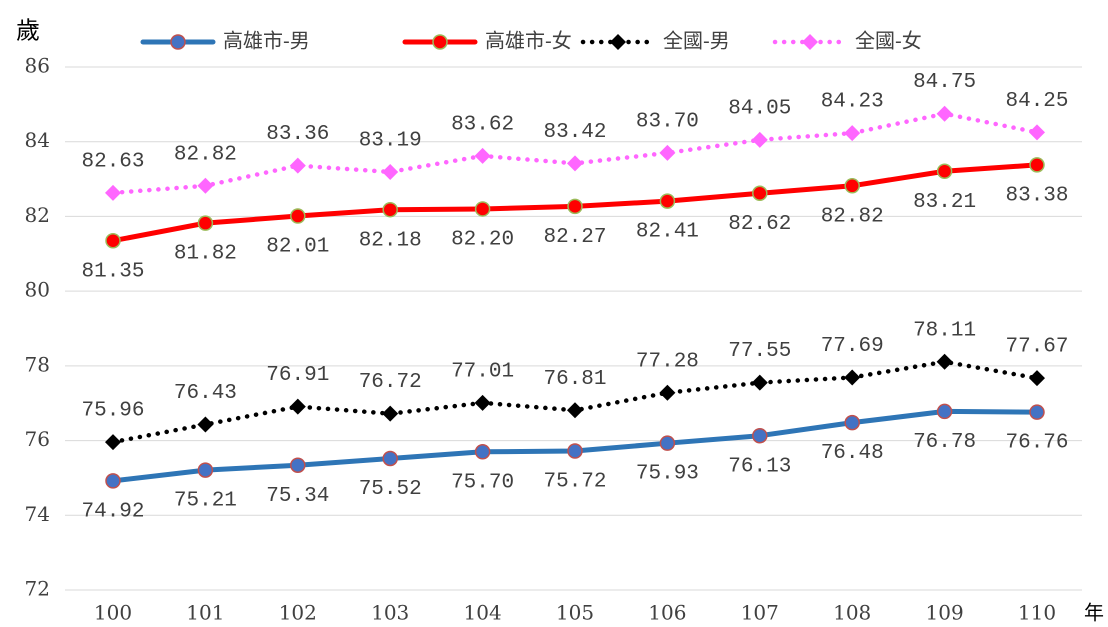 The image size is (1108, 627). Describe the element at coordinates (574, 482) in the screenshot. I see `data-label: 75.72` at that location.